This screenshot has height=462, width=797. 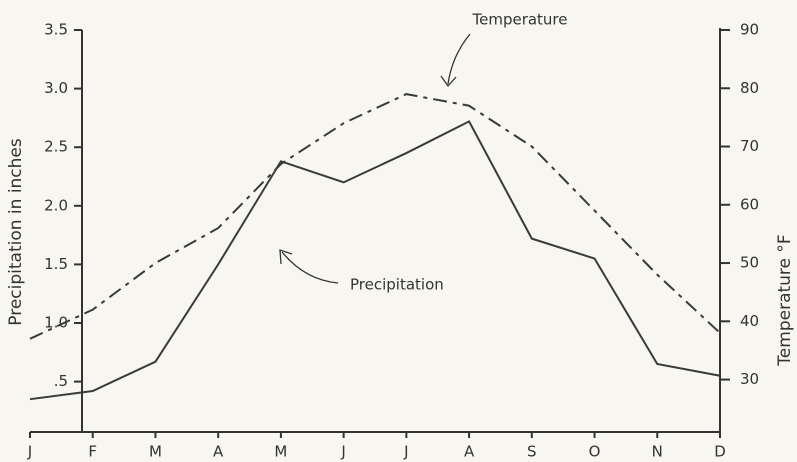 I want to click on y-tick-label: .5, so click(x=61, y=381).